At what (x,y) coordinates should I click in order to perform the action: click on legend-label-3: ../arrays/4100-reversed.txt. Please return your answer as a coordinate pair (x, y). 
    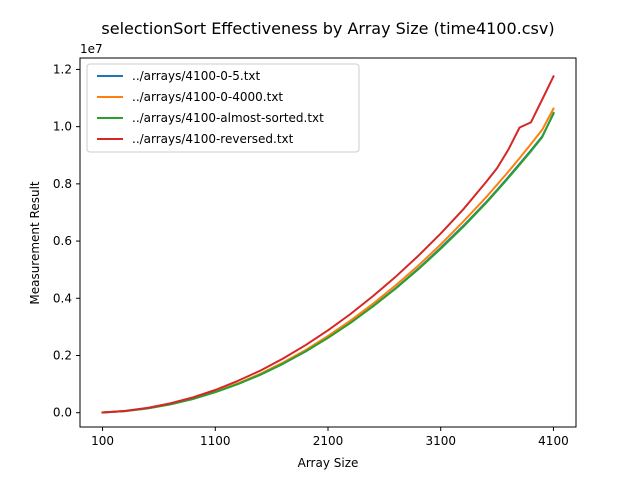
    Looking at the image, I should click on (213, 139).